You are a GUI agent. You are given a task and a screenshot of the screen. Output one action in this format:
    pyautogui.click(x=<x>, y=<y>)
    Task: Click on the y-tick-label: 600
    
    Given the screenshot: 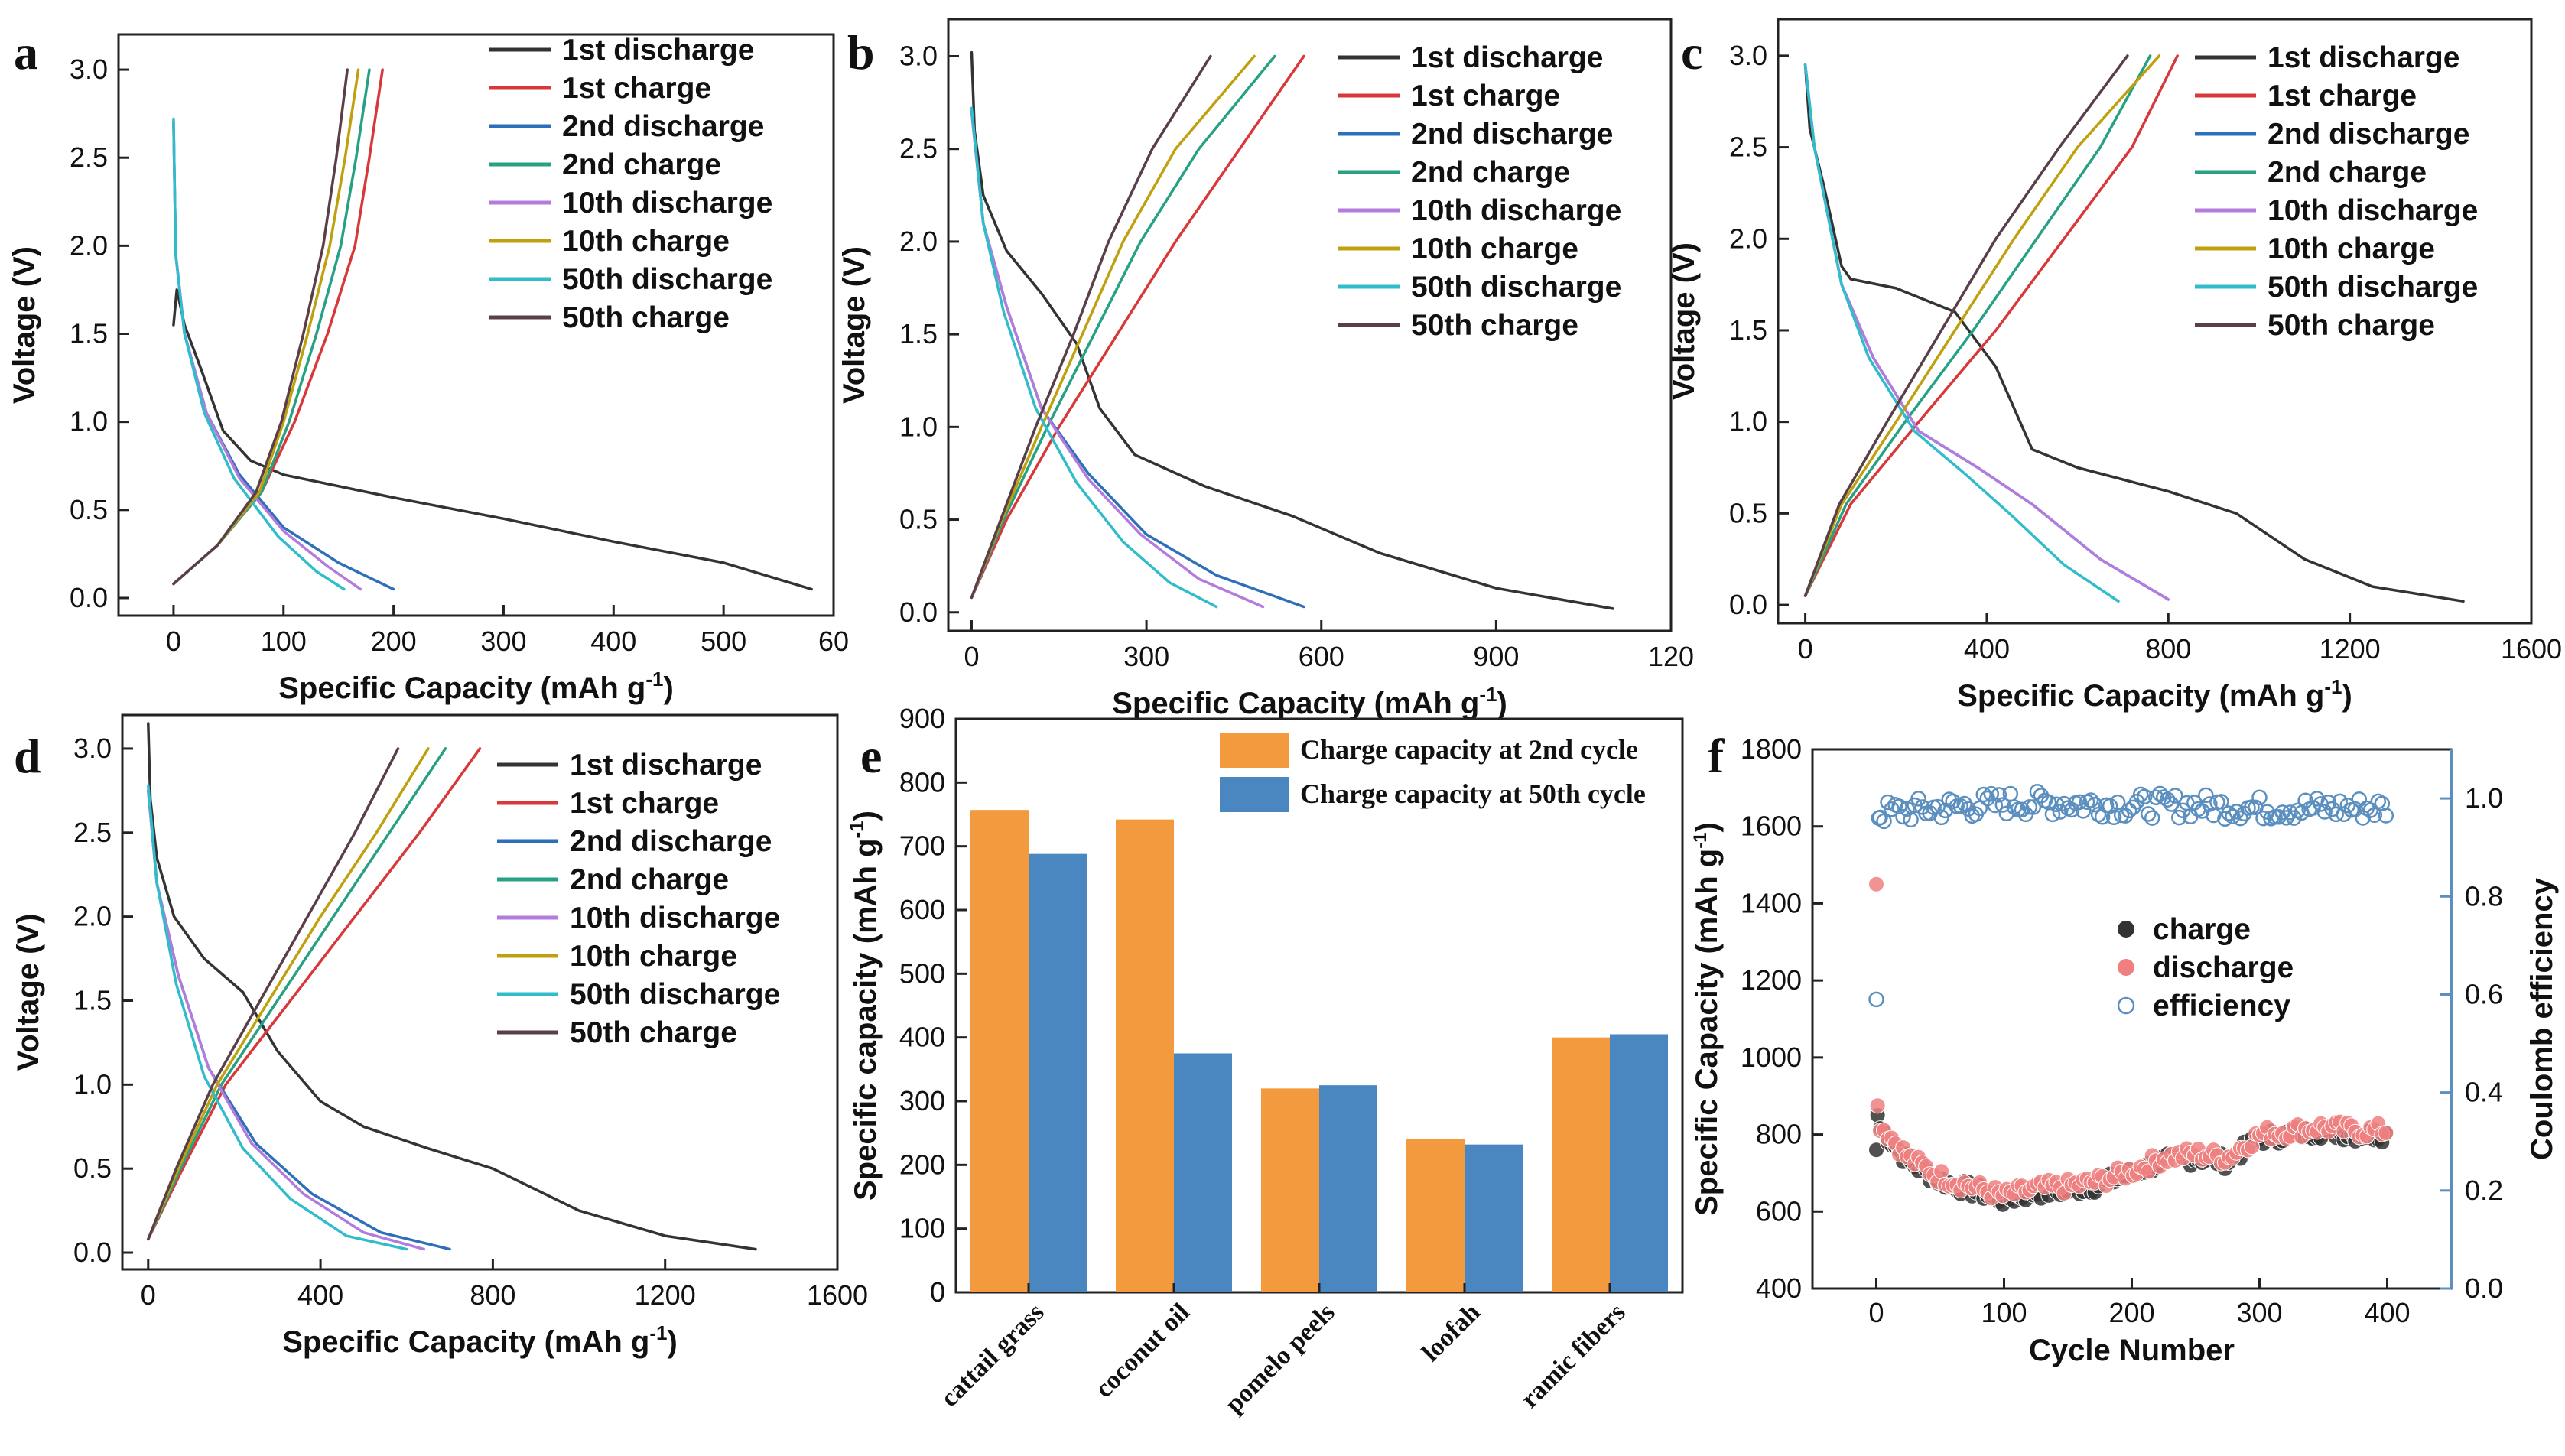 What is the action you would take?
    pyautogui.click(x=1779, y=1211)
    